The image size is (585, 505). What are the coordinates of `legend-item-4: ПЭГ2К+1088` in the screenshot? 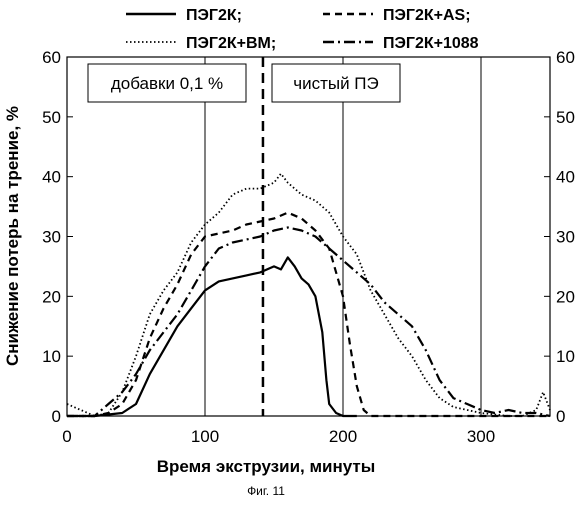 It's located at (401, 43).